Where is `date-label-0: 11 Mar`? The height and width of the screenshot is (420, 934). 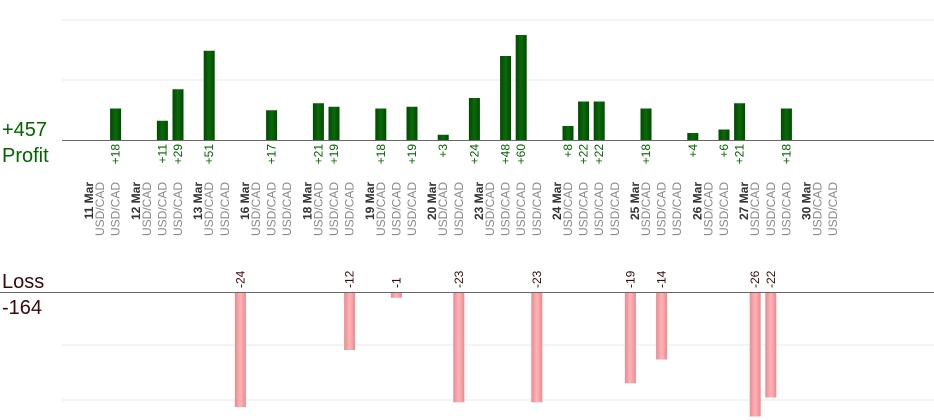
date-label-0: 11 Mar is located at coordinates (89, 201).